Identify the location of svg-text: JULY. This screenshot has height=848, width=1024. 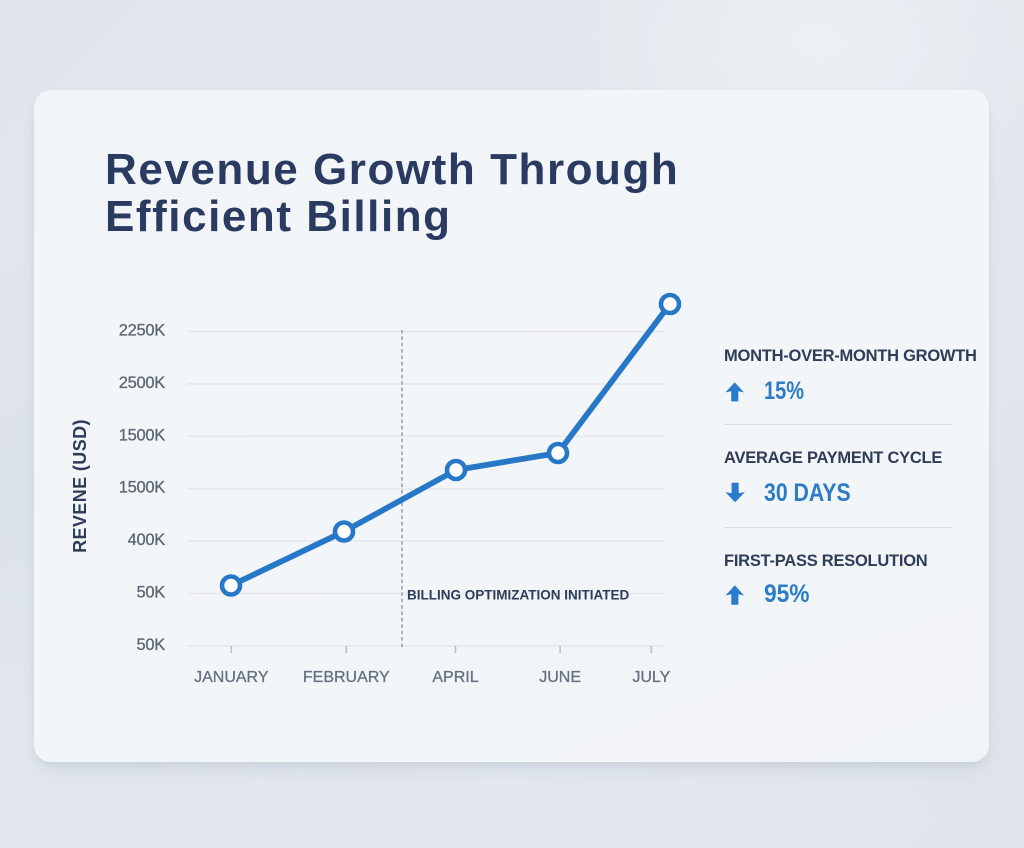
(651, 677).